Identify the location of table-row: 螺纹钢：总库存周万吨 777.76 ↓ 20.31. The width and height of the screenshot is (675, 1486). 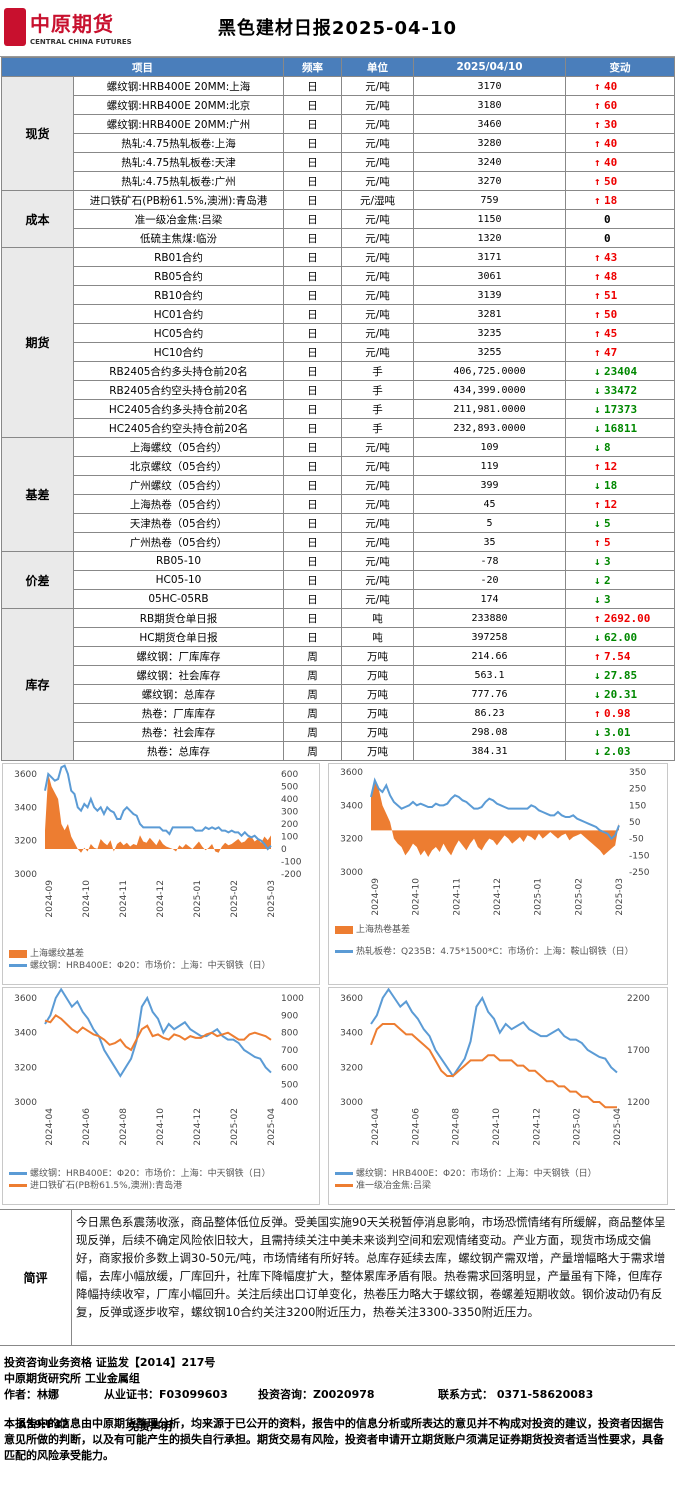
(338, 694).